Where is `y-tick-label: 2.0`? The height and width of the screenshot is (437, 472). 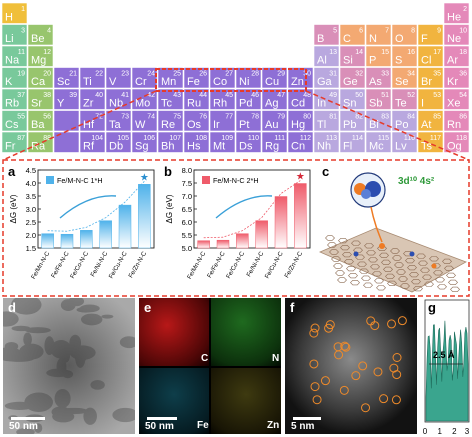
y-tick-label: 2.0 is located at coordinates (31, 235).